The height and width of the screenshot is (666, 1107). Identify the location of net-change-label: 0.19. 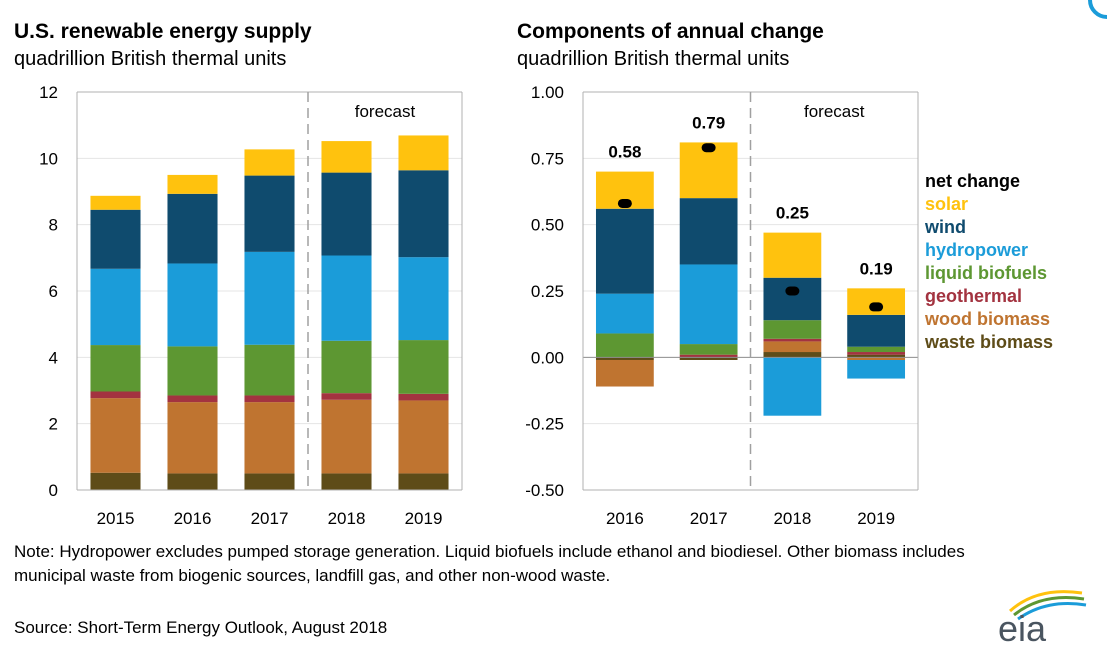
(876, 268).